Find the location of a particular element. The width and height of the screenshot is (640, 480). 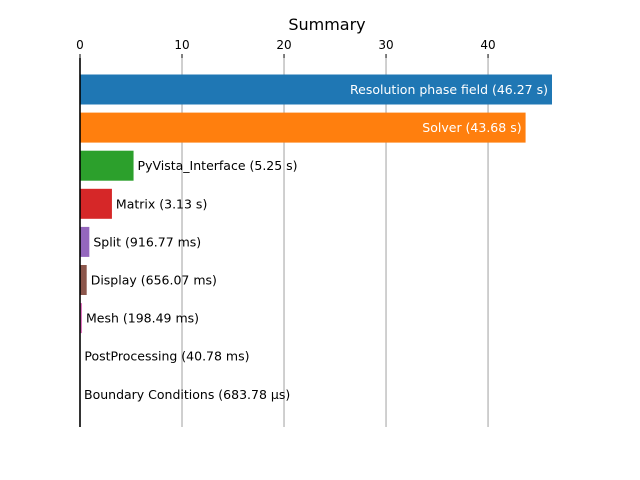

bar-solver is located at coordinates (303, 127).